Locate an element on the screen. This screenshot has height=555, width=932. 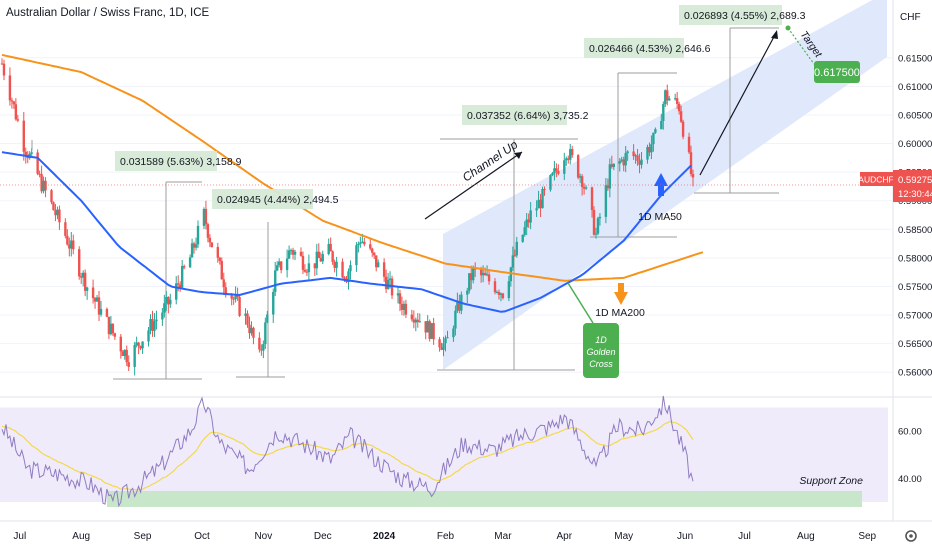
settings-gear-icon is located at coordinates (911, 536).